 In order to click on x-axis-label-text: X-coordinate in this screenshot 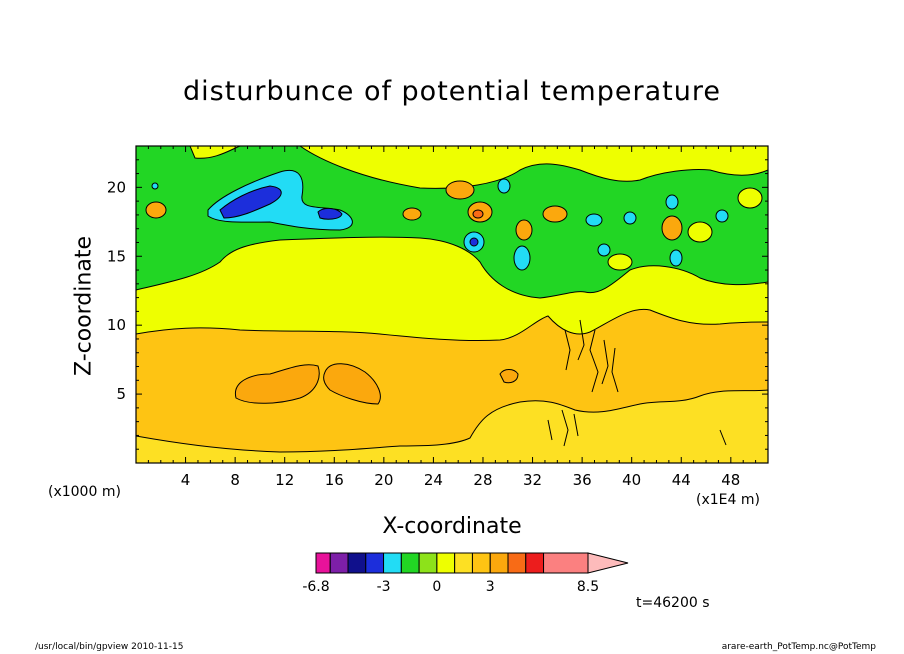, I will do `click(452, 526)`.